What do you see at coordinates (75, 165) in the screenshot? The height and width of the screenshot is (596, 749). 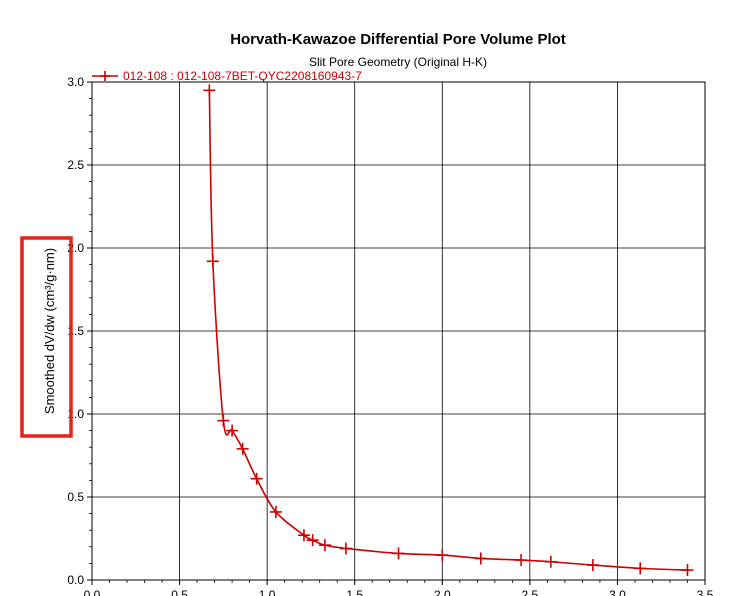 I see `y-tick-label: 2.5` at bounding box center [75, 165].